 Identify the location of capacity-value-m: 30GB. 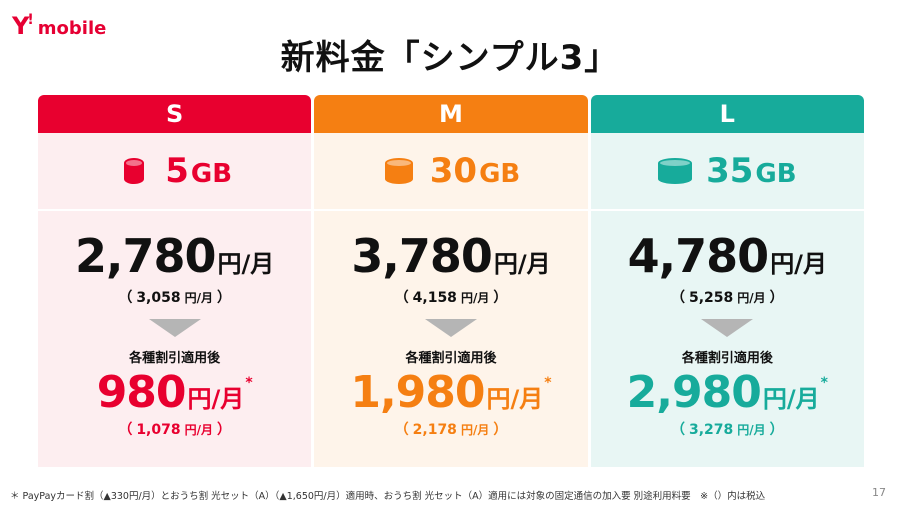
(475, 171).